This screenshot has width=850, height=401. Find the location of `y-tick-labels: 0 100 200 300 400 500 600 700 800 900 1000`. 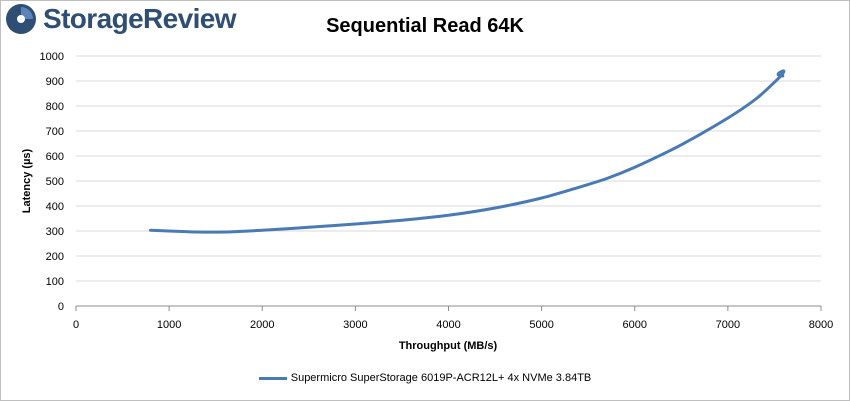

y-tick-labels: 0 100 200 300 400 500 600 700 800 900 1000 is located at coordinates (52, 182).